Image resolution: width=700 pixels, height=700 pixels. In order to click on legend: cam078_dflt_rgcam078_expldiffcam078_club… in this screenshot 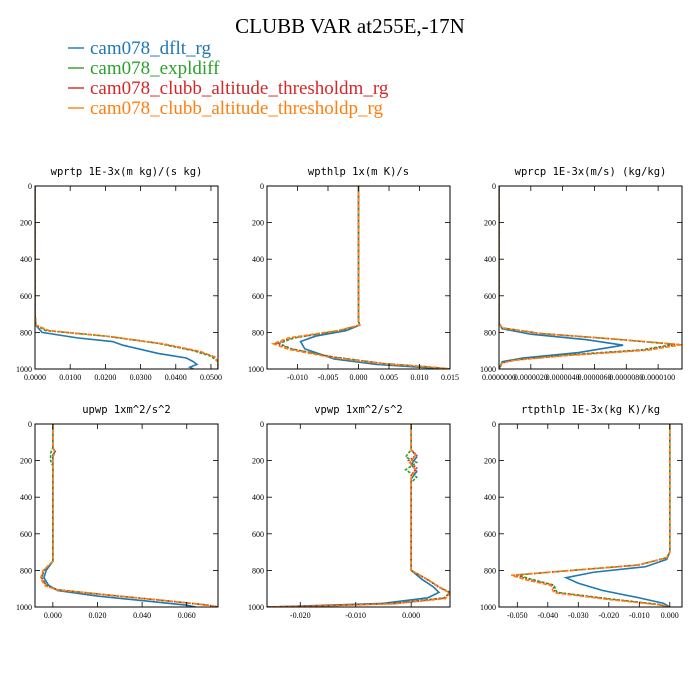, I will do `click(228, 78)`.